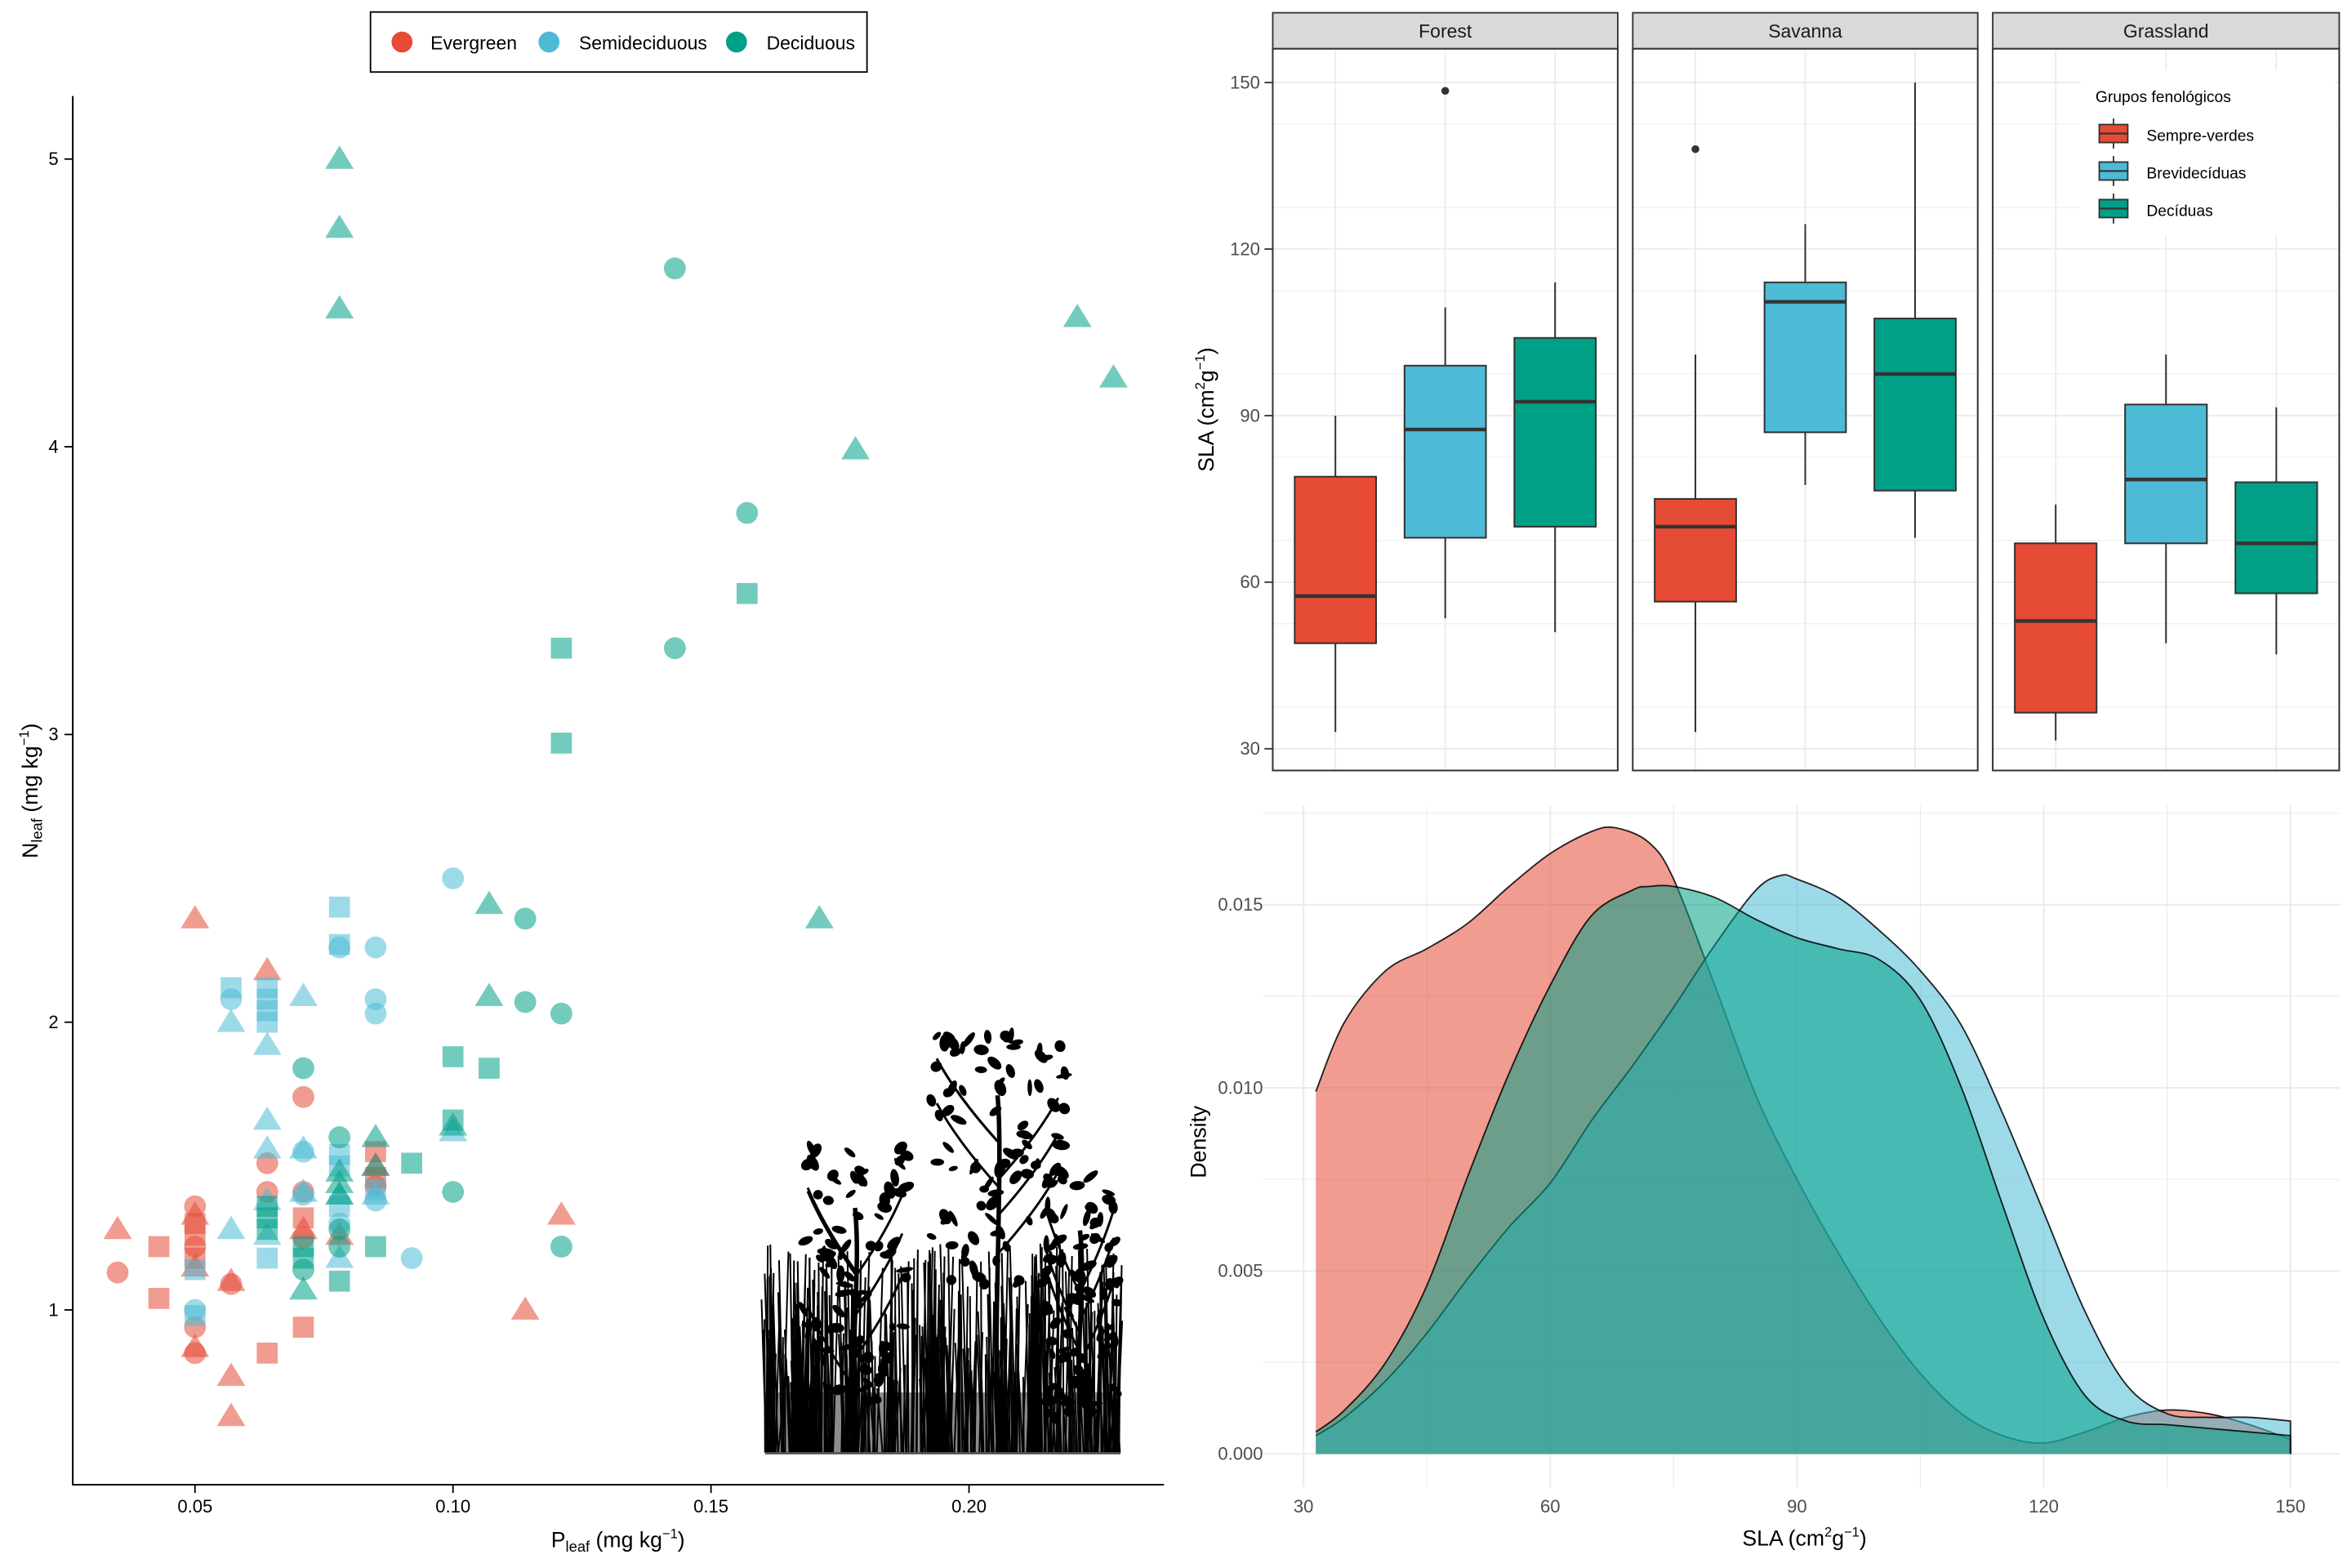 The image size is (2352, 1568). I want to click on density-y-axis-title: Density, so click(1199, 1141).